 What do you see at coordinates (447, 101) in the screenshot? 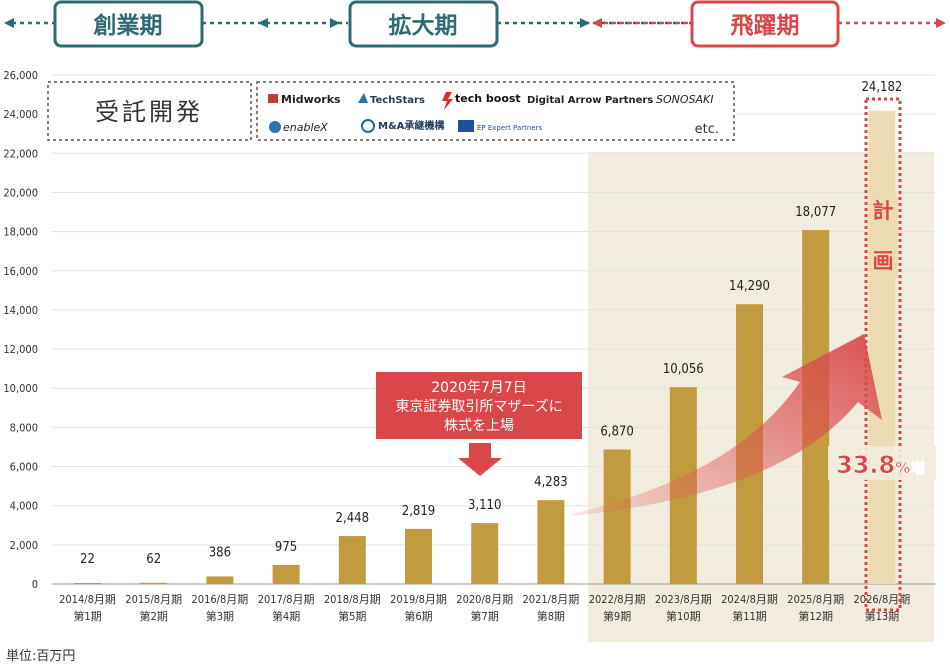
I see `techboost-icon` at bounding box center [447, 101].